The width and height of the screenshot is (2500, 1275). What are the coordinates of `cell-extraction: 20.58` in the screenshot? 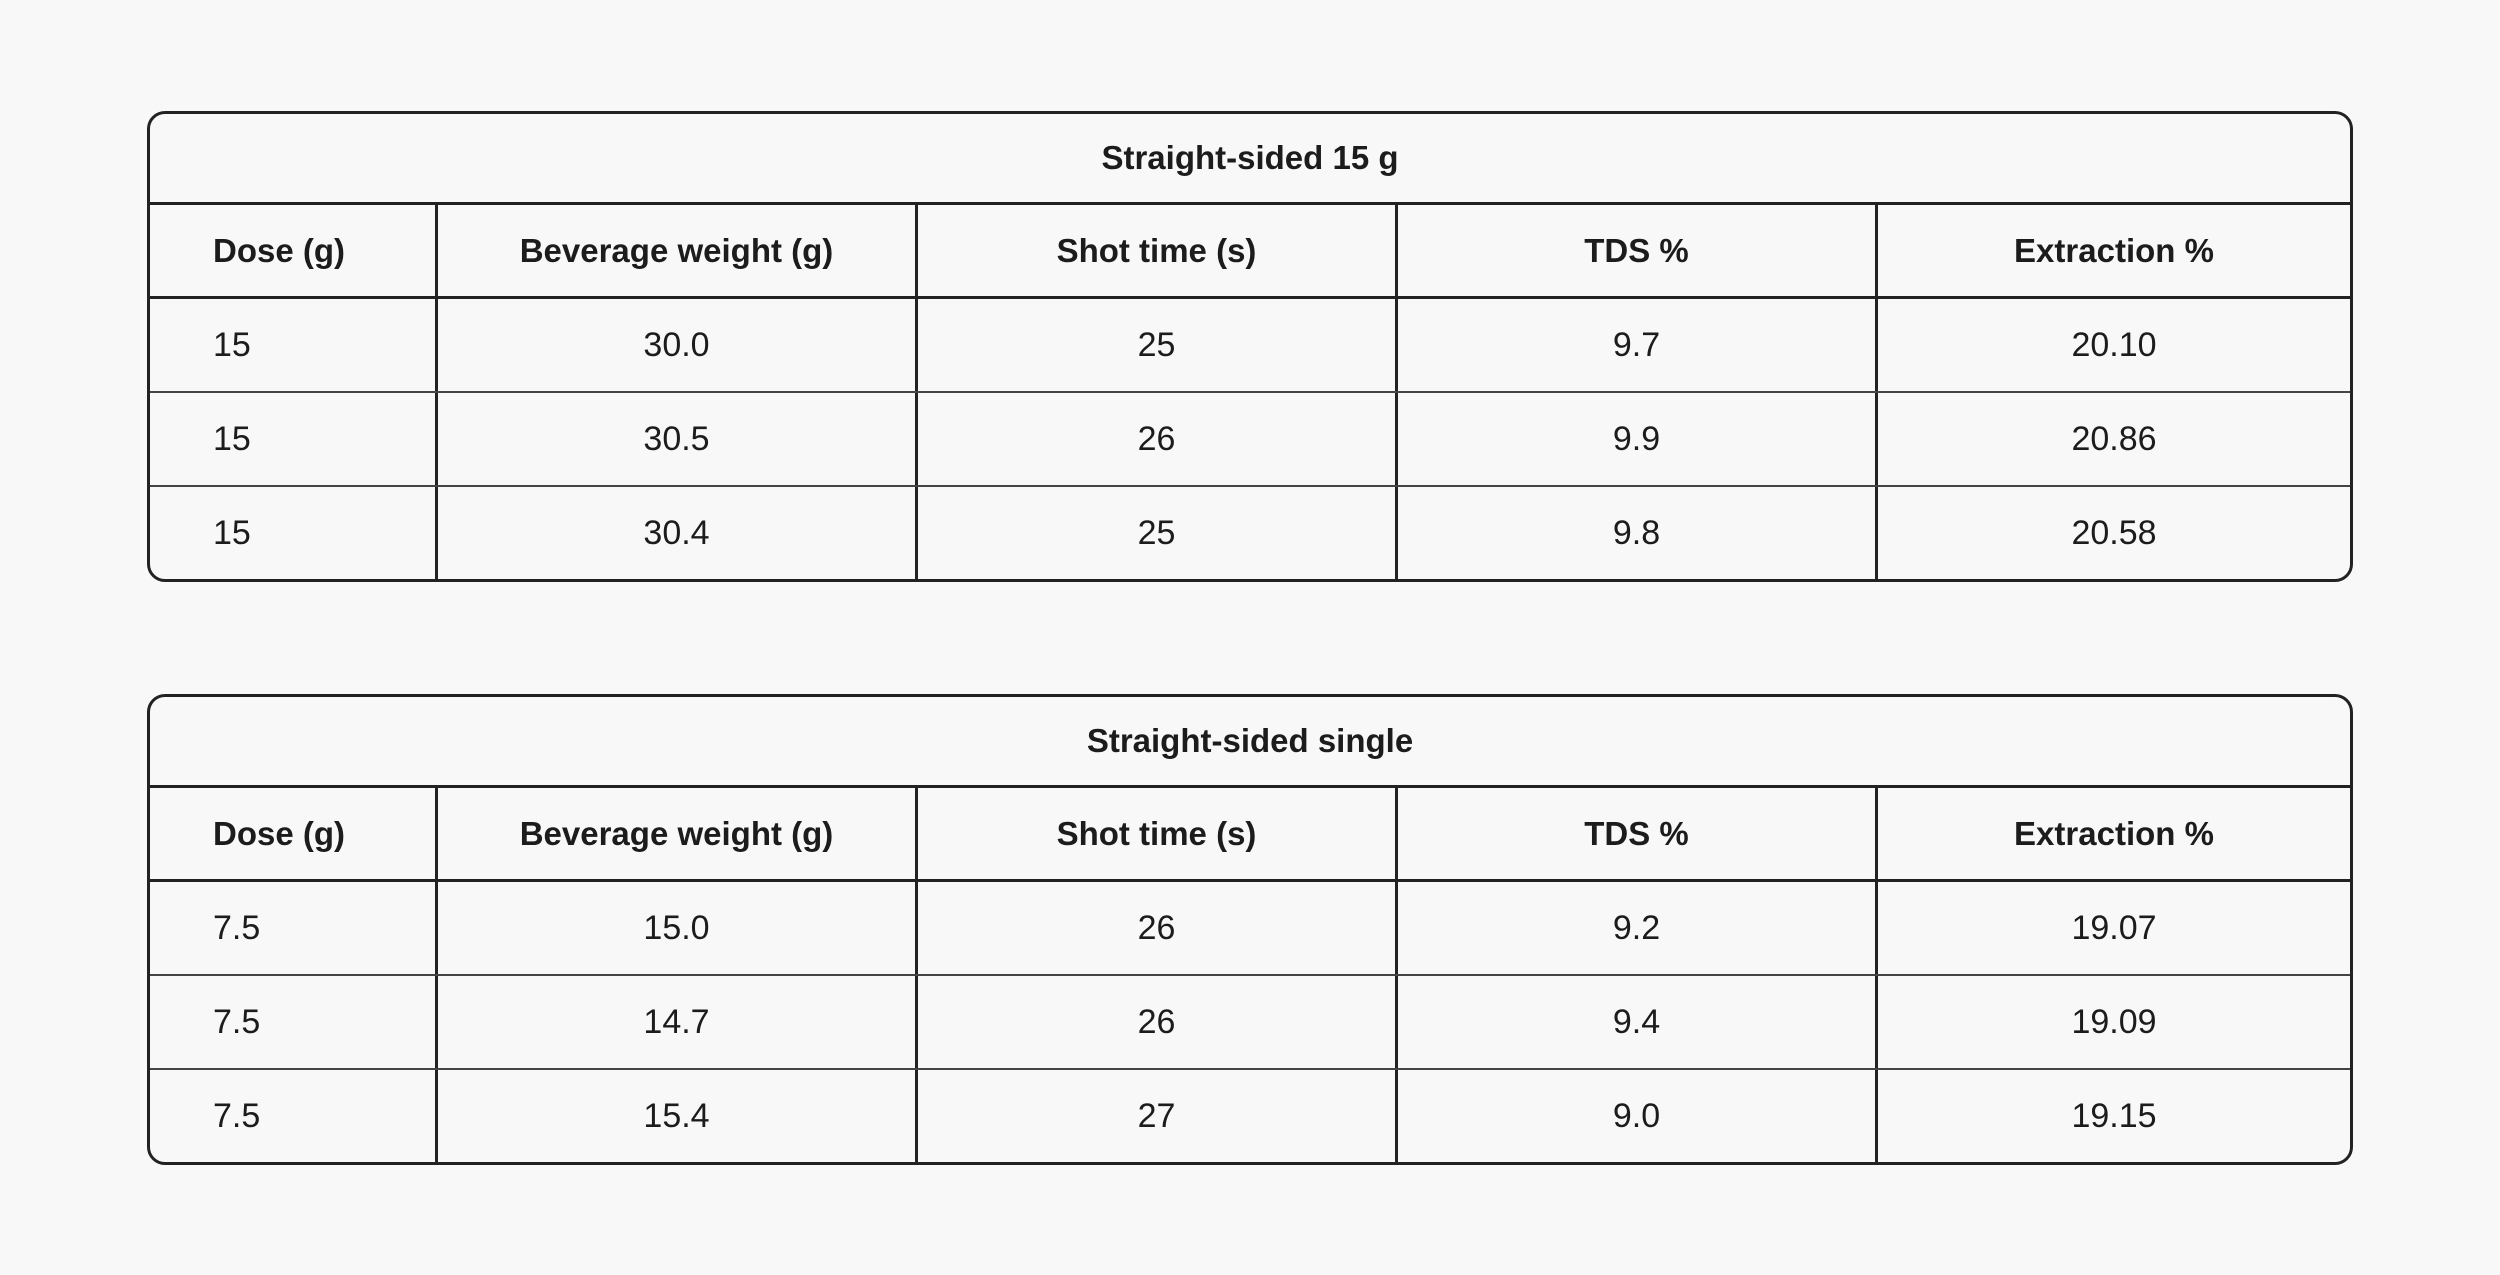 It's located at (2114, 532).